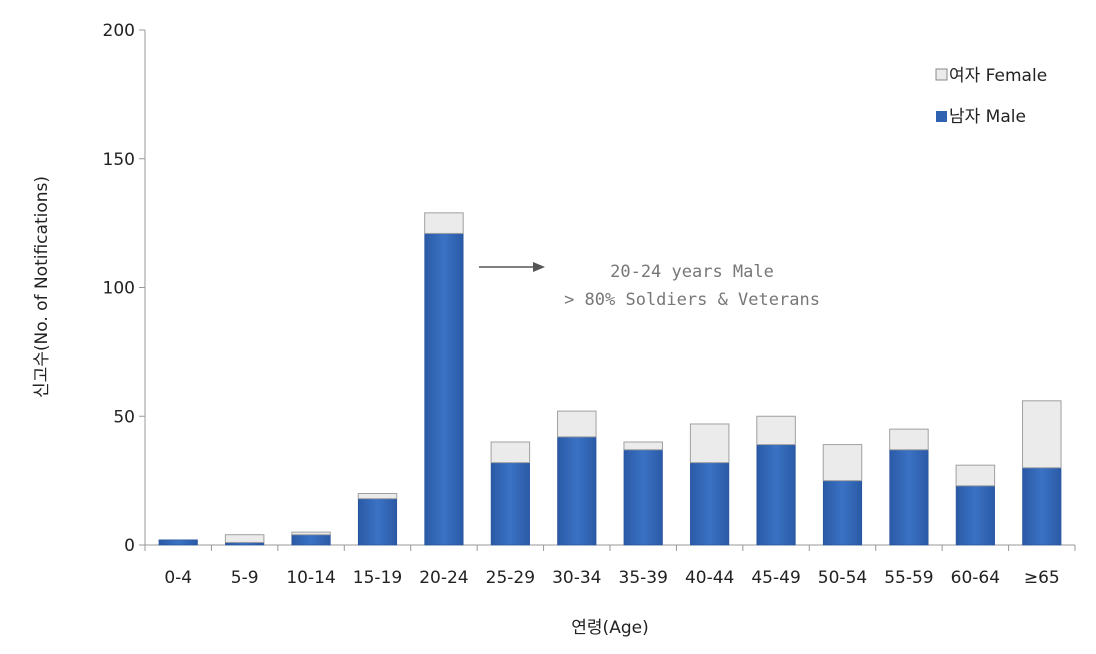 This screenshot has width=1096, height=654. What do you see at coordinates (443, 578) in the screenshot?
I see `x-tick-label: 20-24` at bounding box center [443, 578].